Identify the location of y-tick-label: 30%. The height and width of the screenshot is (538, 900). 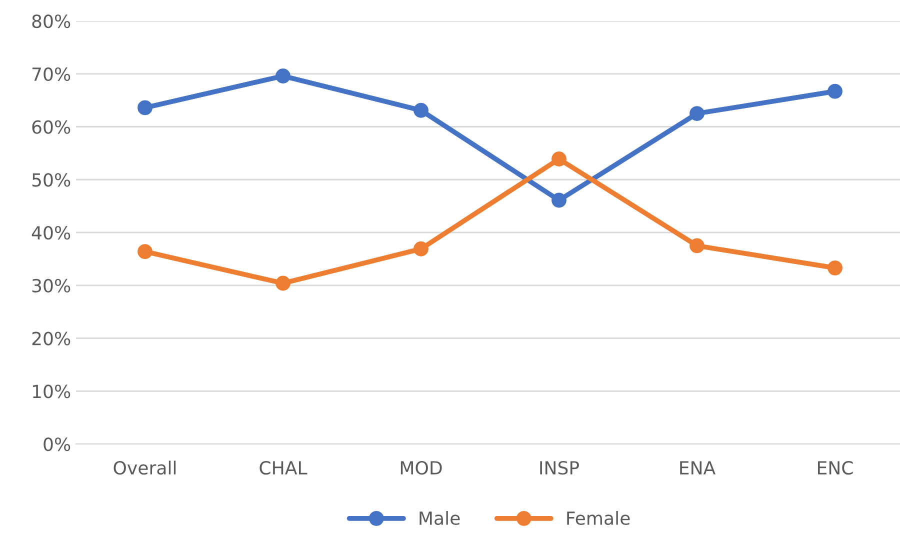
(51, 285).